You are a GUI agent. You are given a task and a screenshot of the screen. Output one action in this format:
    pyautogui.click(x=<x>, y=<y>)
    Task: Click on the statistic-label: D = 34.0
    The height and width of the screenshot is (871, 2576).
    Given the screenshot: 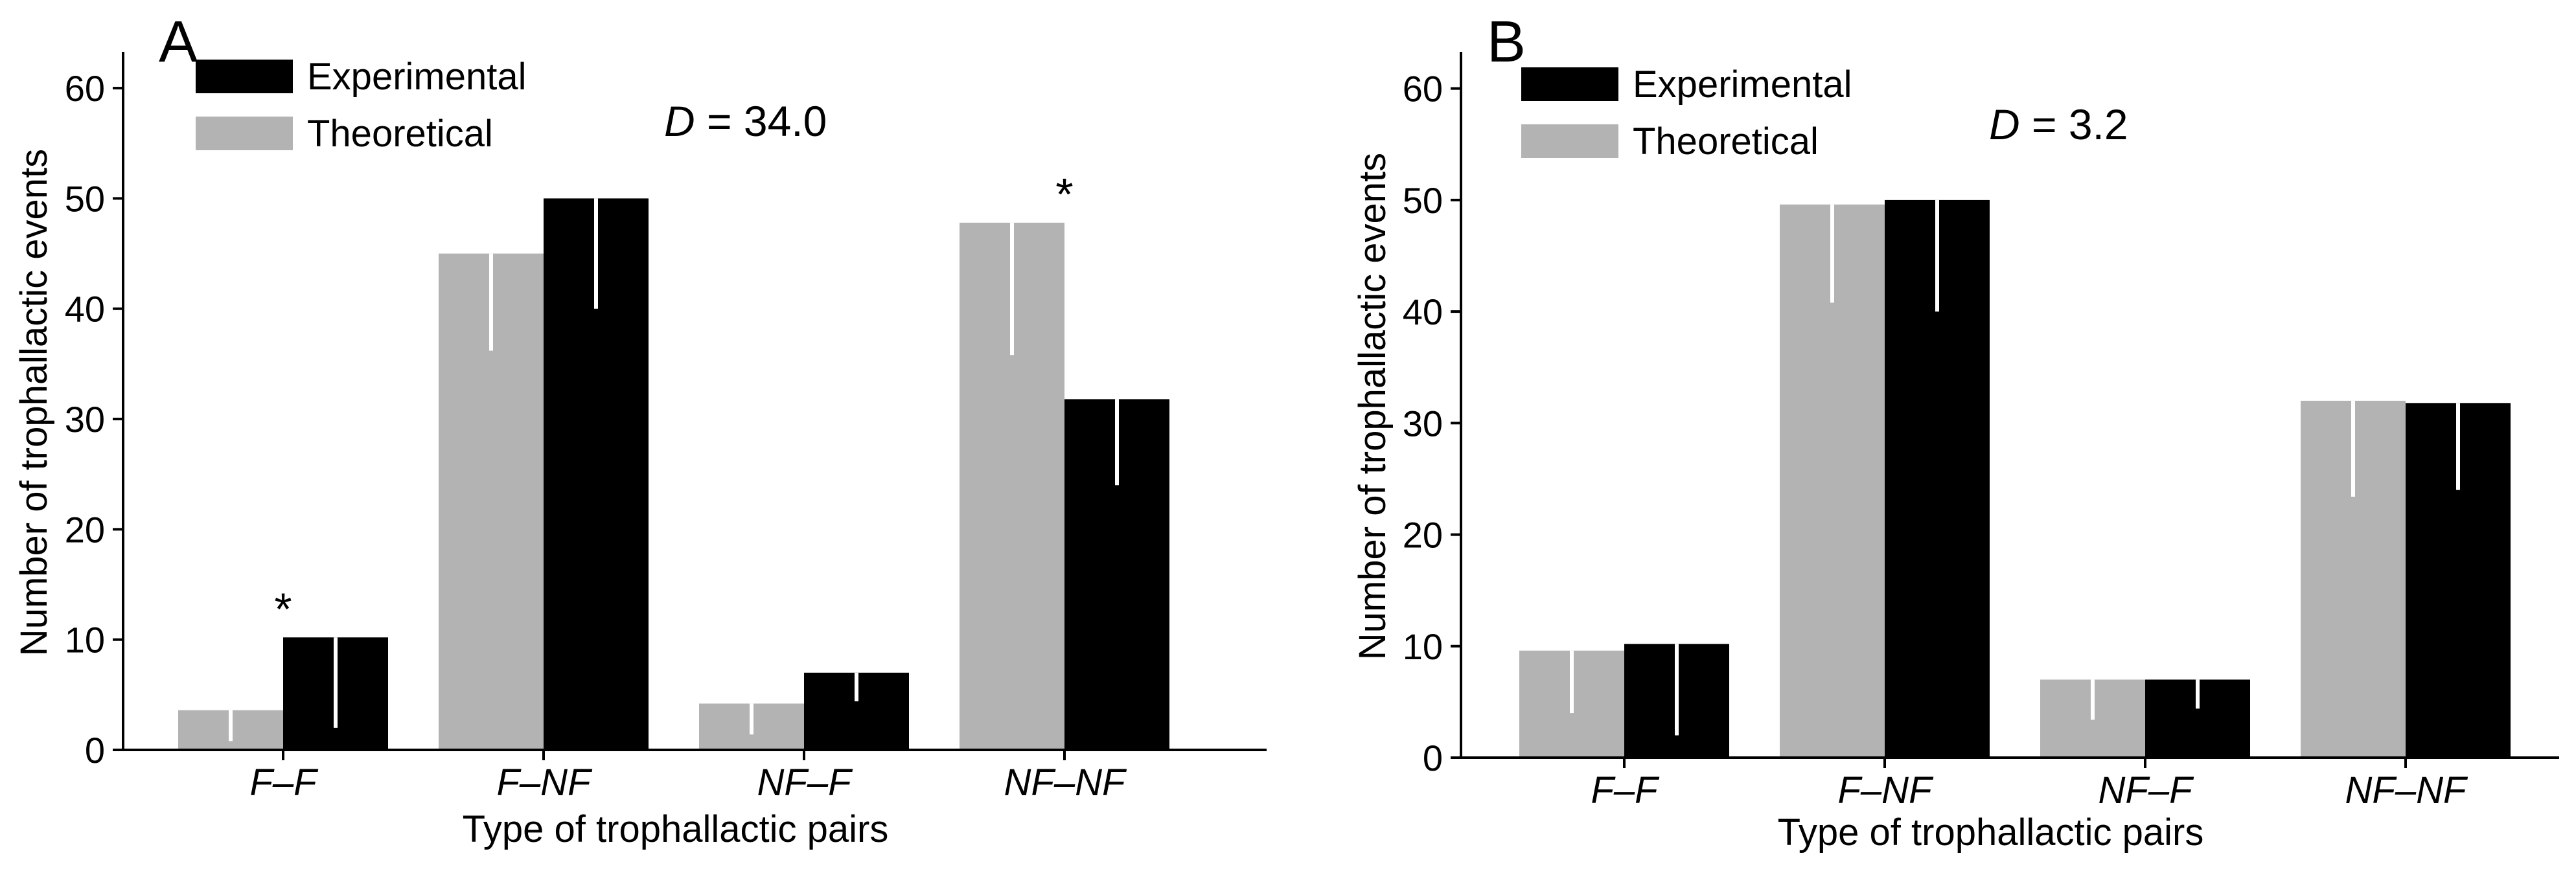 What is the action you would take?
    pyautogui.click(x=745, y=121)
    